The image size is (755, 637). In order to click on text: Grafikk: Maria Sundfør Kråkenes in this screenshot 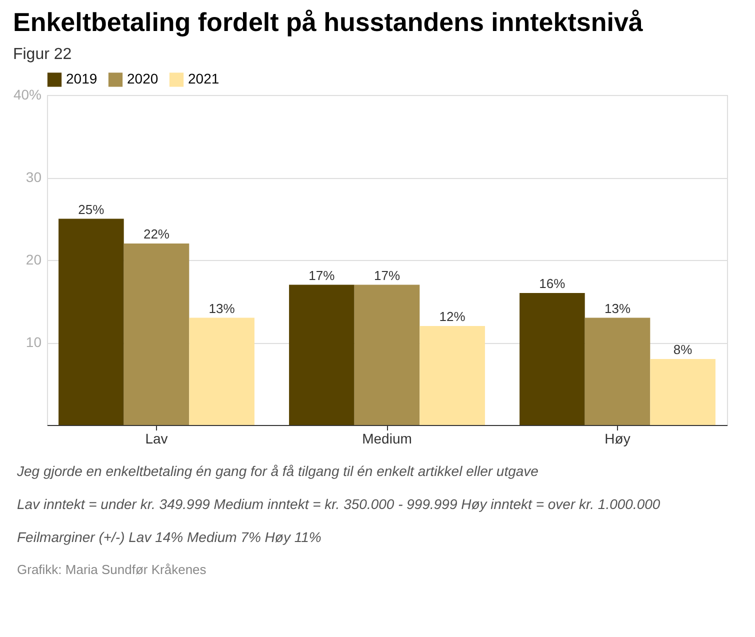, I will do `click(112, 569)`.